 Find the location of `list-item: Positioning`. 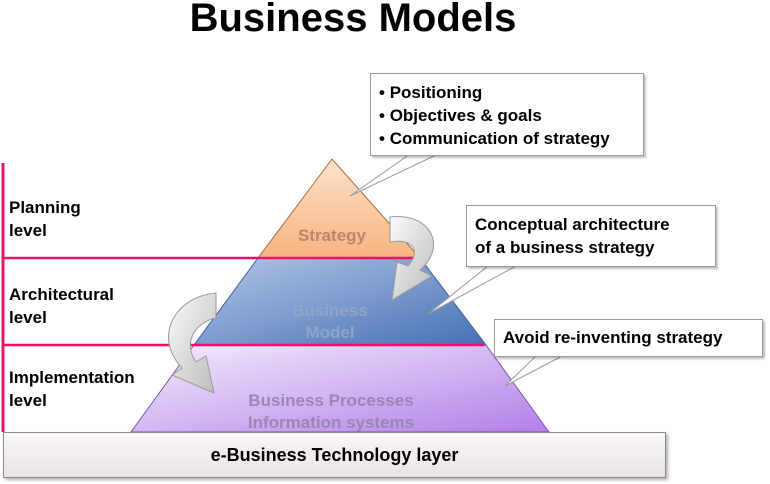

list-item: Positioning is located at coordinates (511, 92).